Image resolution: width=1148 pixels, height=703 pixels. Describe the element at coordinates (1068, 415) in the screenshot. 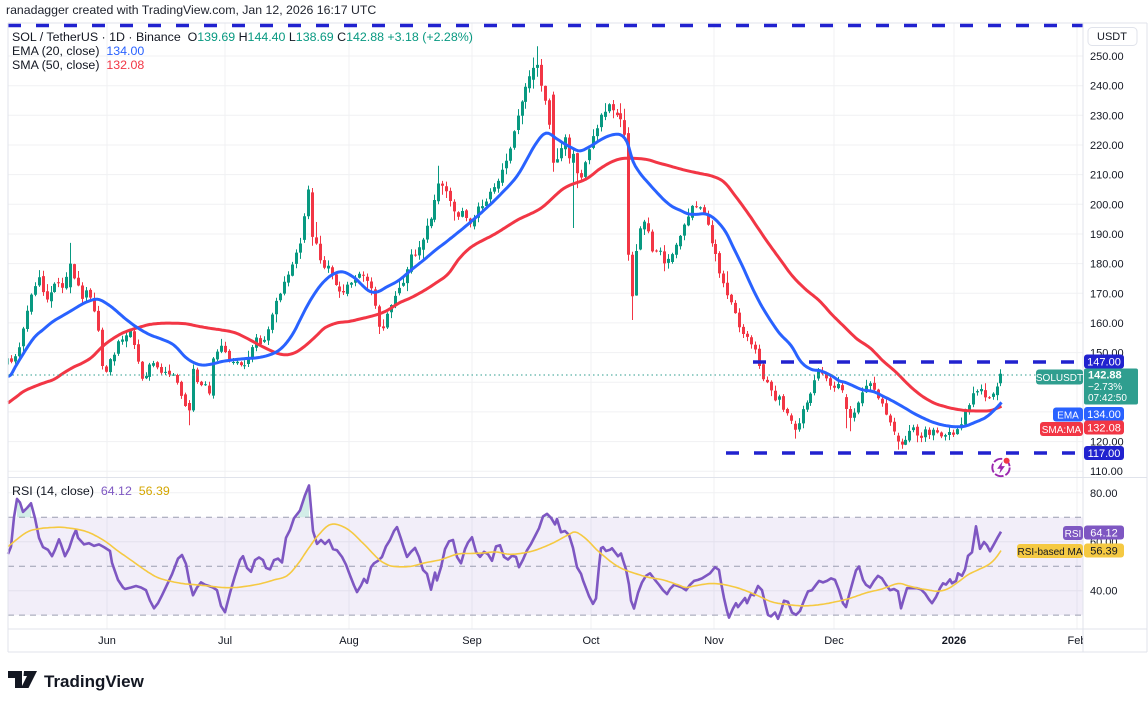

I see `svg-text: EMA` at that location.